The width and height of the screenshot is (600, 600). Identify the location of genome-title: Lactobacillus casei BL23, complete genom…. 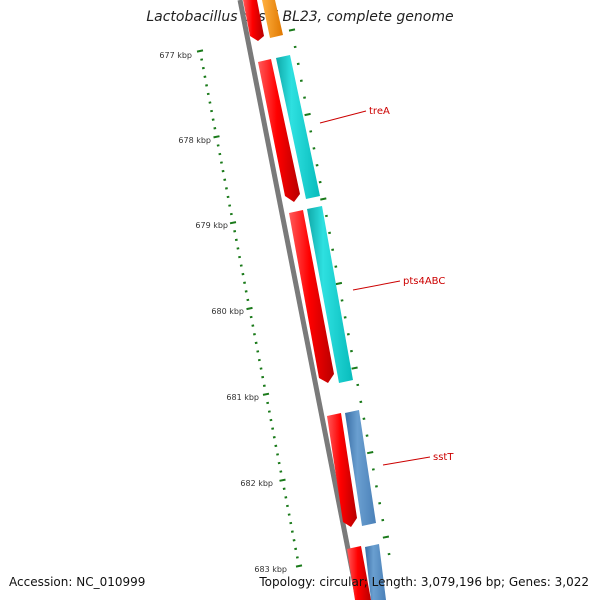
(300, 17).